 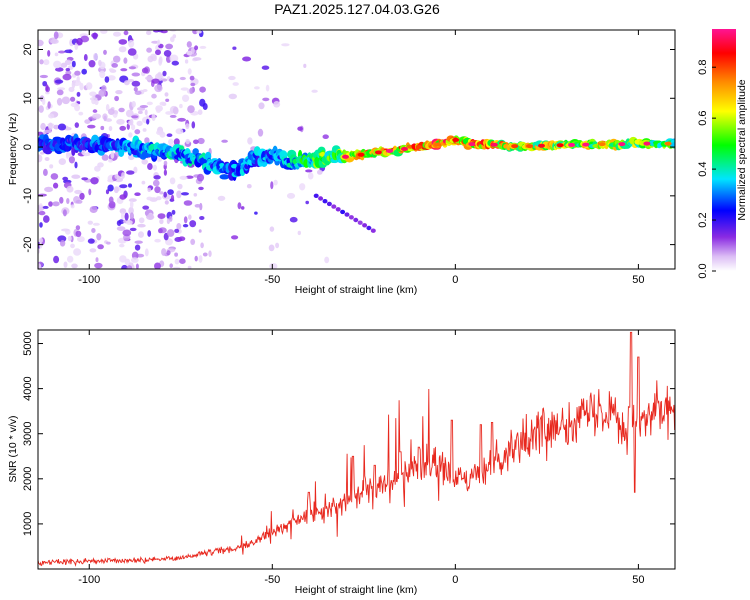 What do you see at coordinates (357, 9) in the screenshot?
I see `figure-title: PAZ1.2025.127.04.03.G26` at bounding box center [357, 9].